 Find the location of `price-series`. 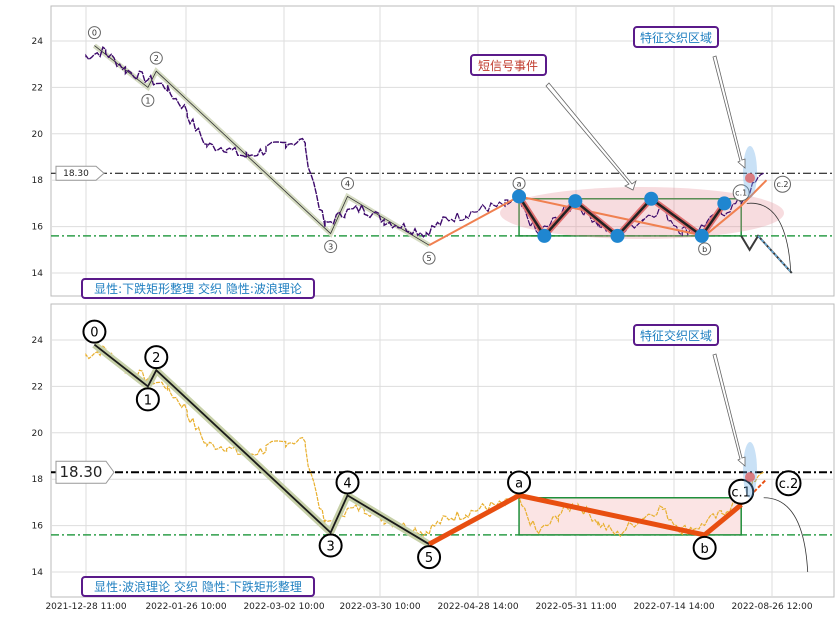

price-series is located at coordinates (266, 142).